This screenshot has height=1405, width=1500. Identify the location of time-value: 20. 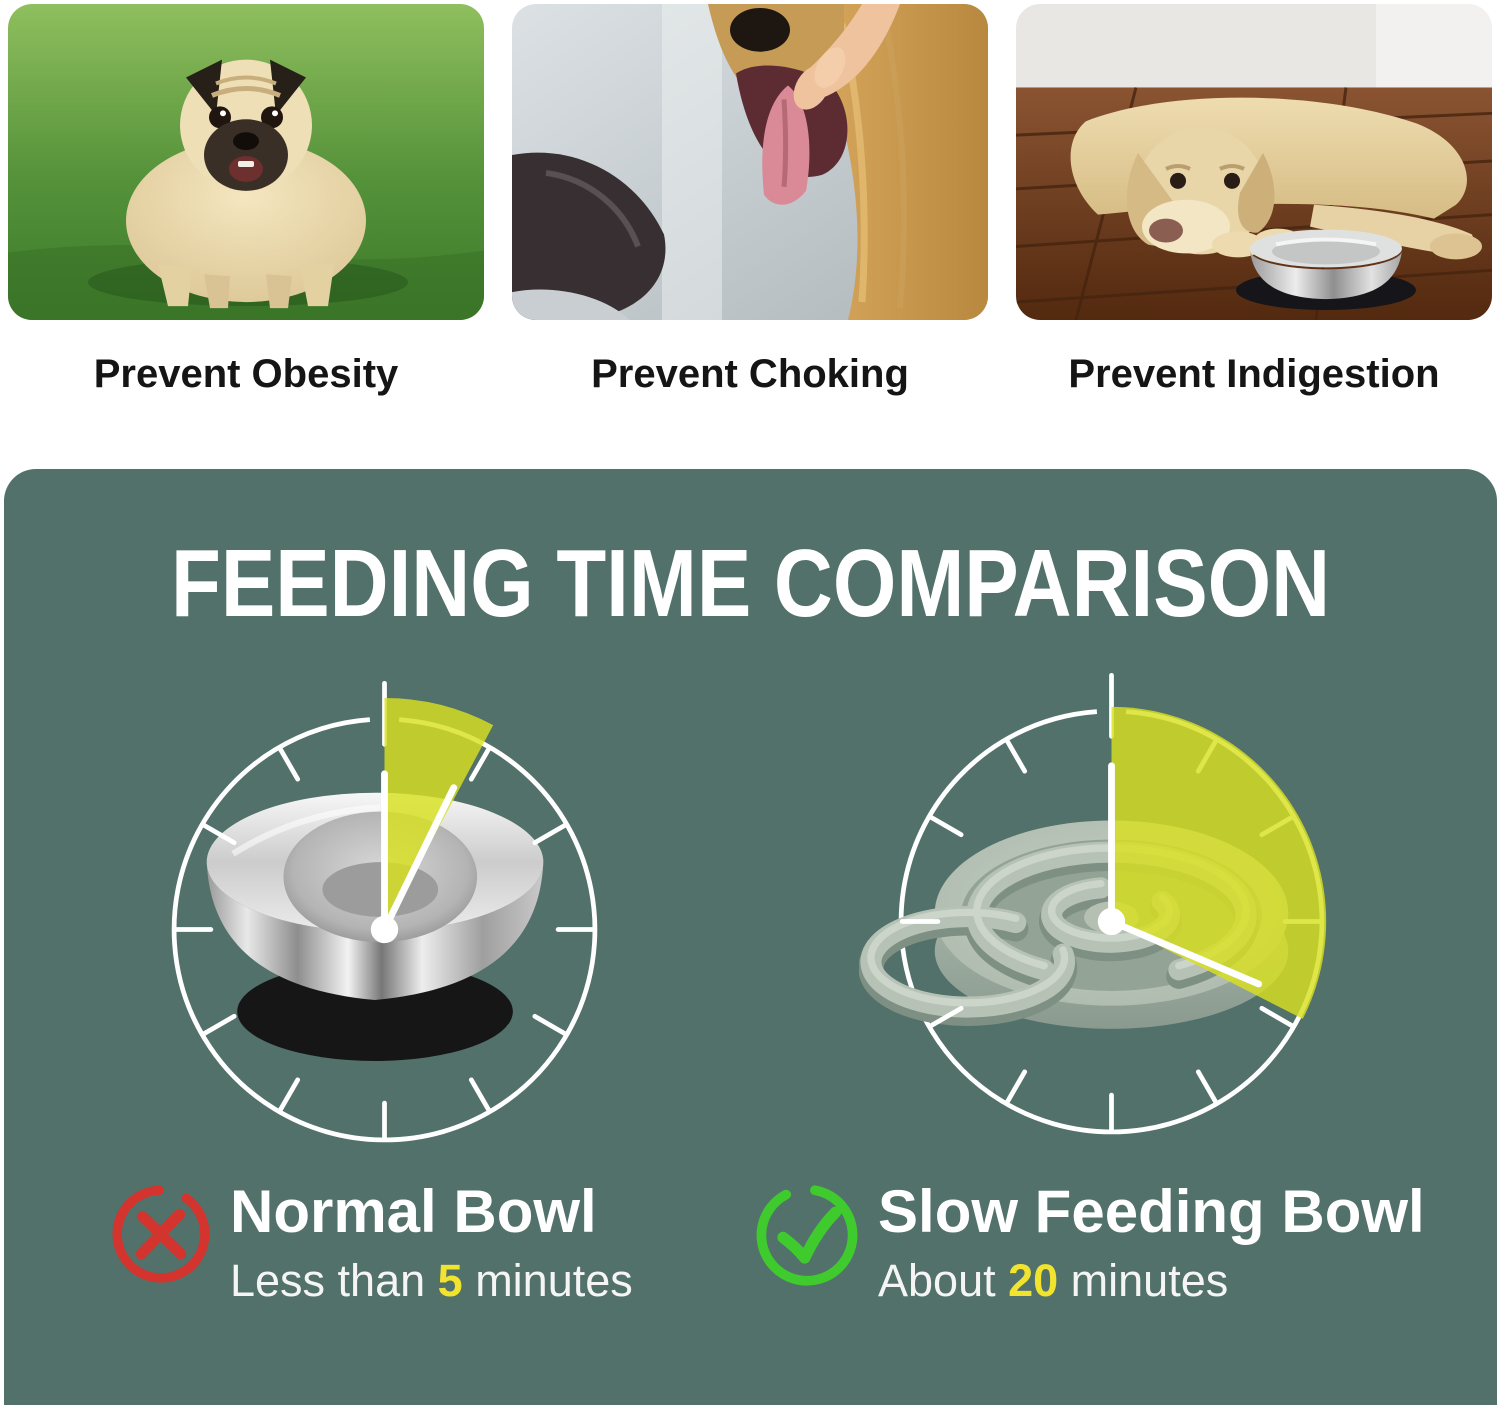
(1033, 1280).